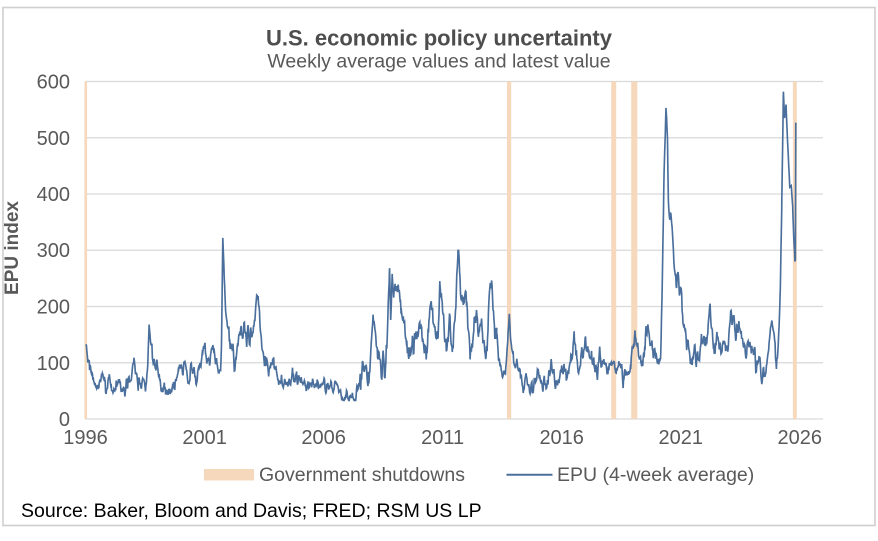  What do you see at coordinates (53, 83) in the screenshot?
I see `svg-text: 600` at bounding box center [53, 83].